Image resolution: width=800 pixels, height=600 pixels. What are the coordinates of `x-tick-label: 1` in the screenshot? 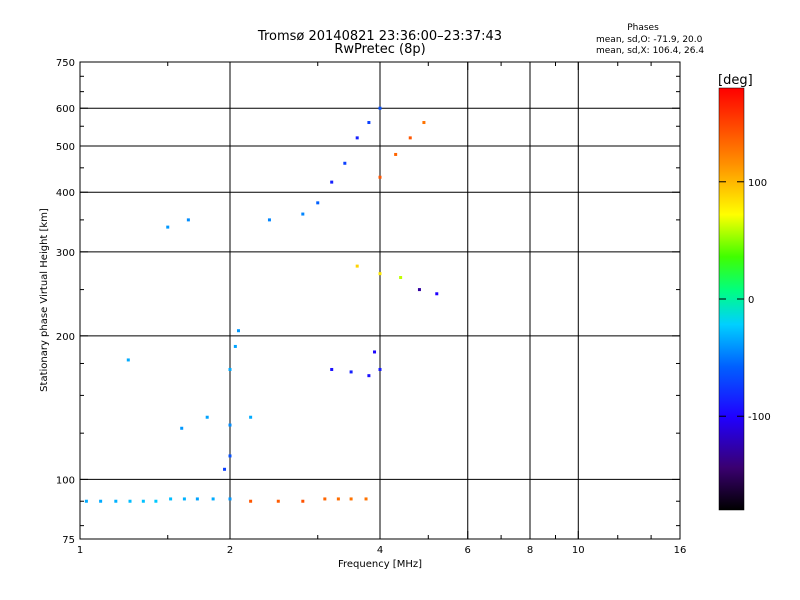 It's located at (80, 550).